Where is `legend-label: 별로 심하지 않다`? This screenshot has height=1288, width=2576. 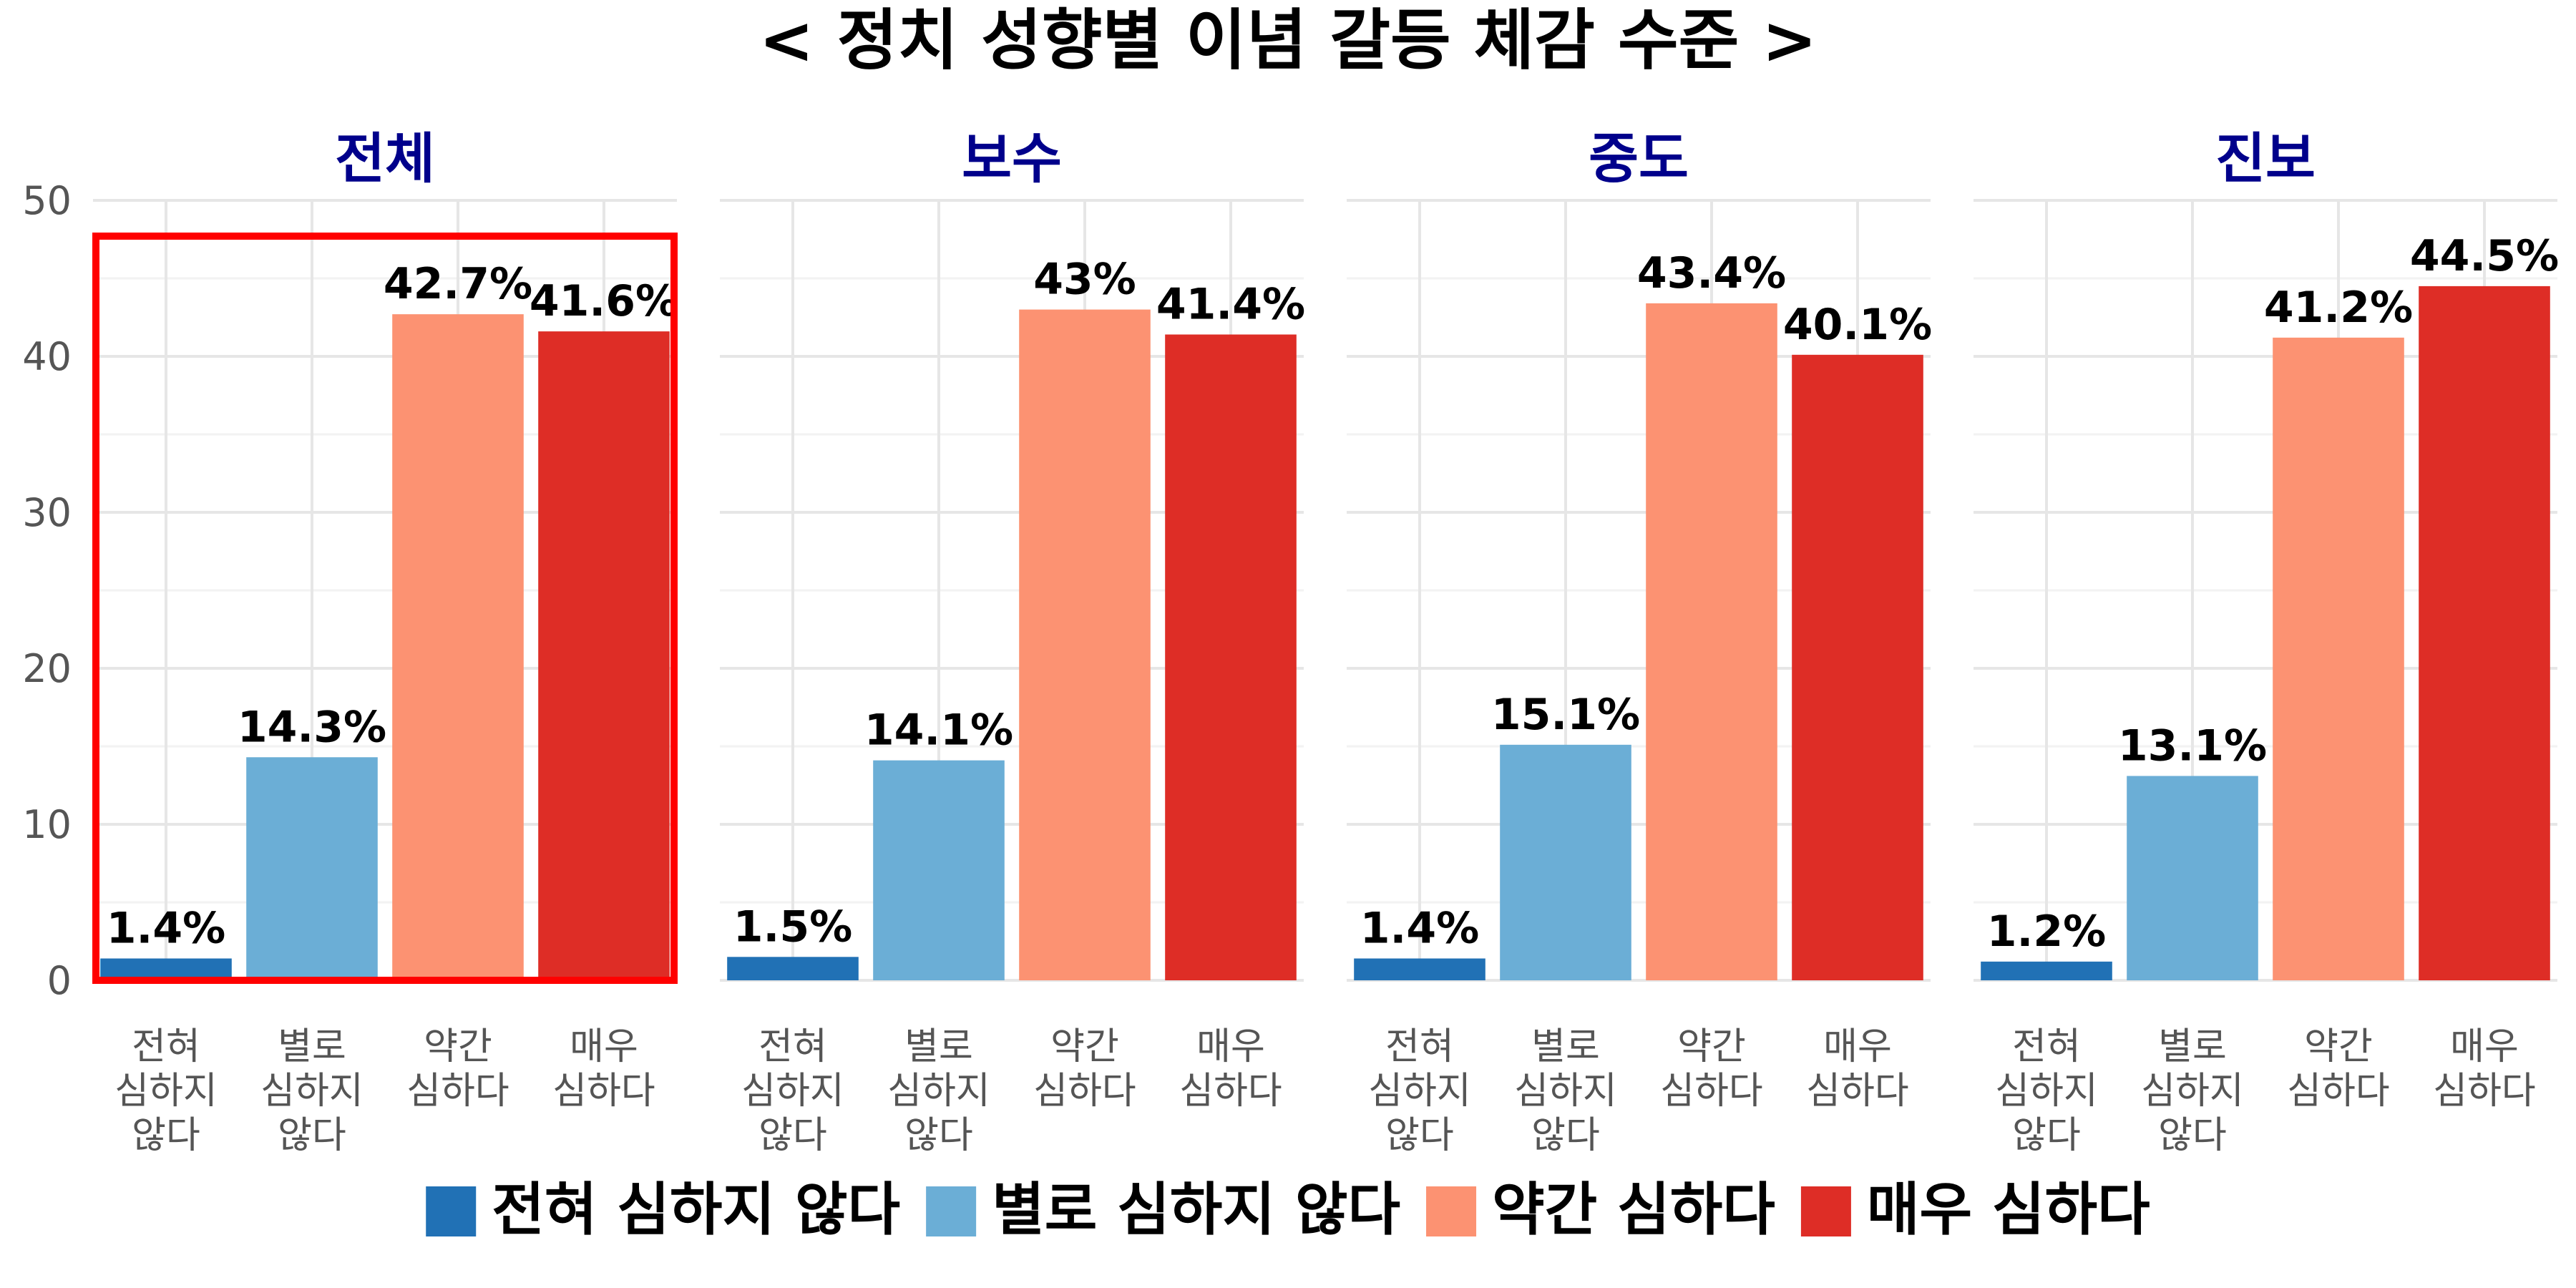
legend-label: 별로 심하지 않다 is located at coordinates (1196, 1209).